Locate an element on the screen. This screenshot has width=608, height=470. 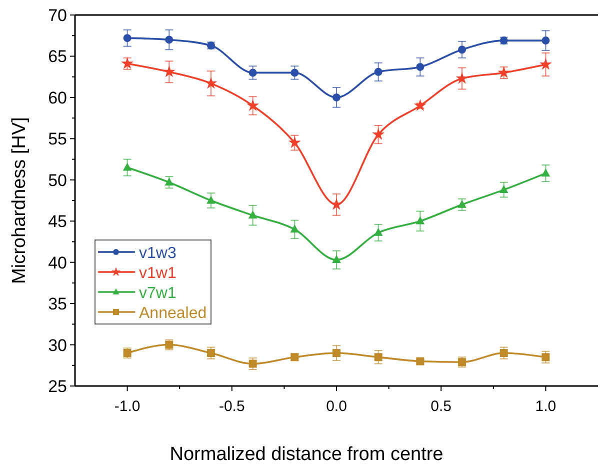
y-tick-label: 60 is located at coordinates (57, 98).